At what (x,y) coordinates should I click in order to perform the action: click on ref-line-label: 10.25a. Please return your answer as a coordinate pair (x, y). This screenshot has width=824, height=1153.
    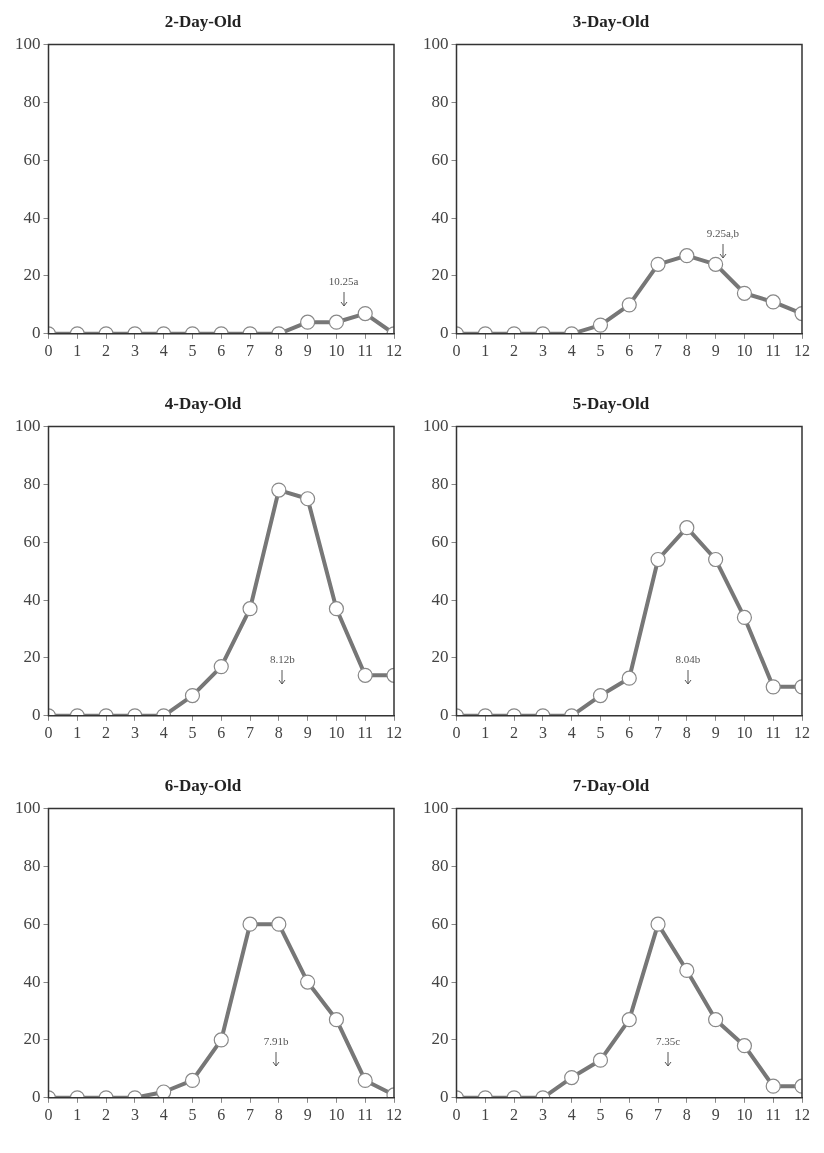
    Looking at the image, I should click on (343, 281).